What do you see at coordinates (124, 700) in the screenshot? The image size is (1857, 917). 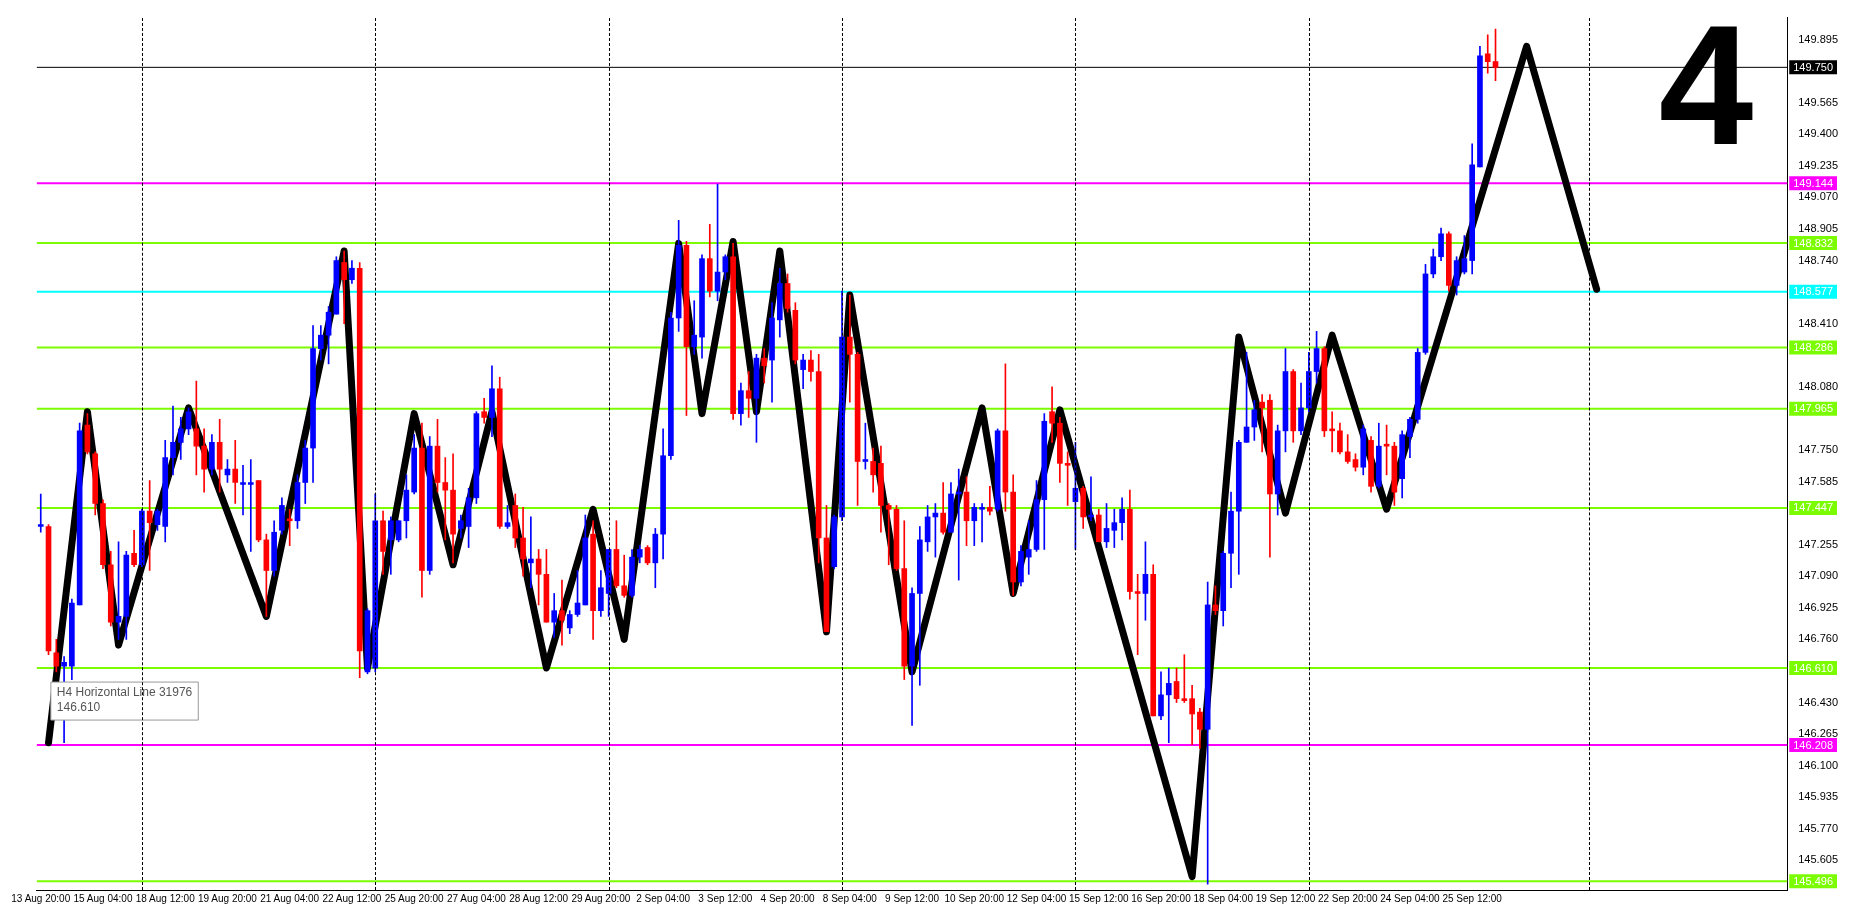 I see `annotation: H4 Horizontal Line 31976 146.610` at bounding box center [124, 700].